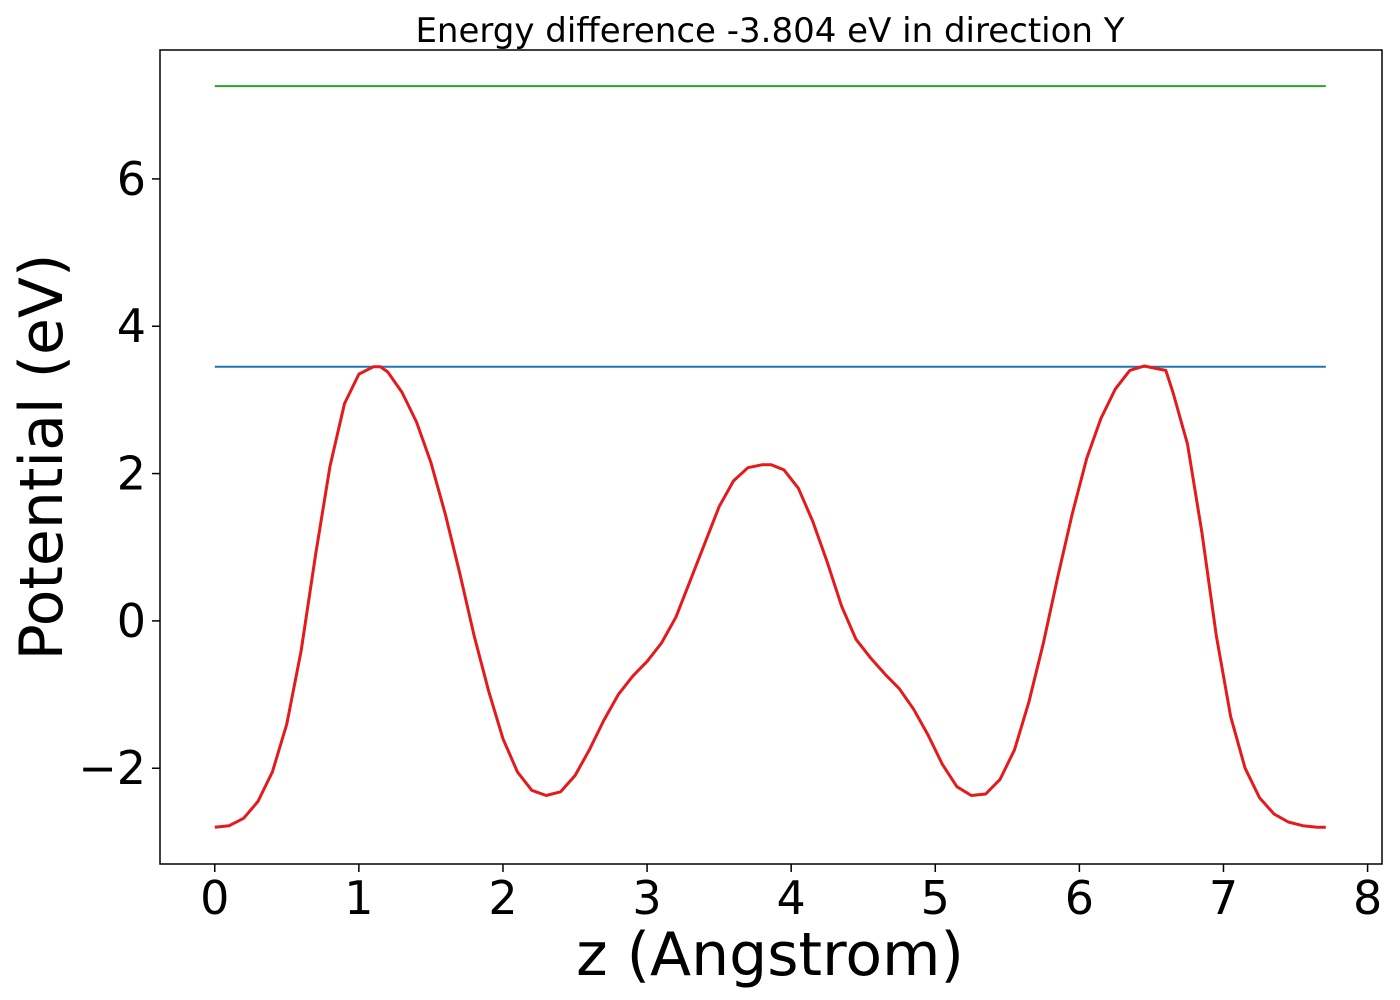 The height and width of the screenshot is (1000, 1400). Describe the element at coordinates (935, 898) in the screenshot. I see `x-tick-label: 5` at that location.